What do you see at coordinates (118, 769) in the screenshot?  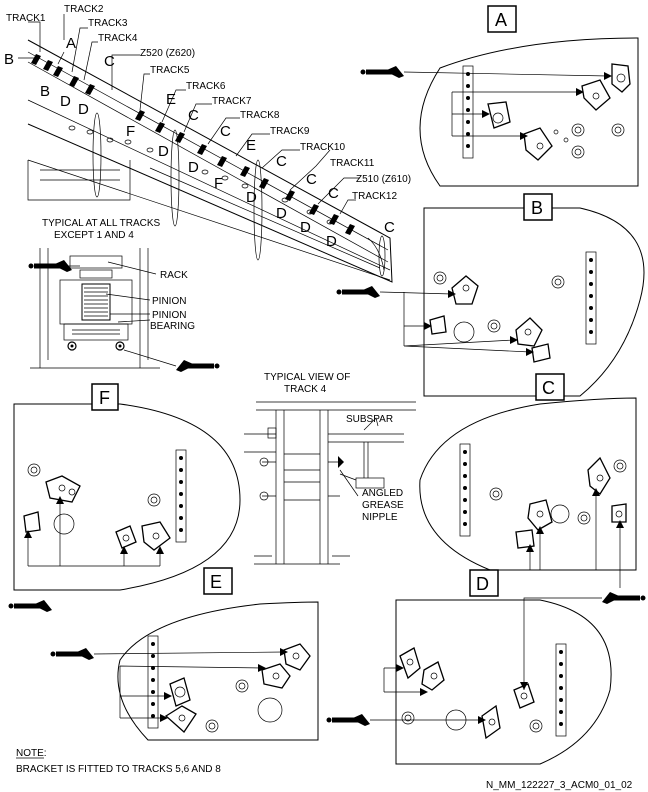 I see `note-text: BRACKET IS FITTED TO TRACKS 5,6 AND 8` at bounding box center [118, 769].